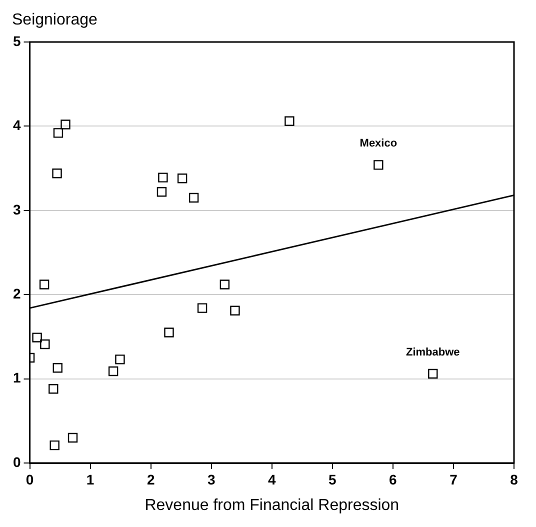  Describe the element at coordinates (90, 479) in the screenshot. I see `x-tick-label: 1` at that location.